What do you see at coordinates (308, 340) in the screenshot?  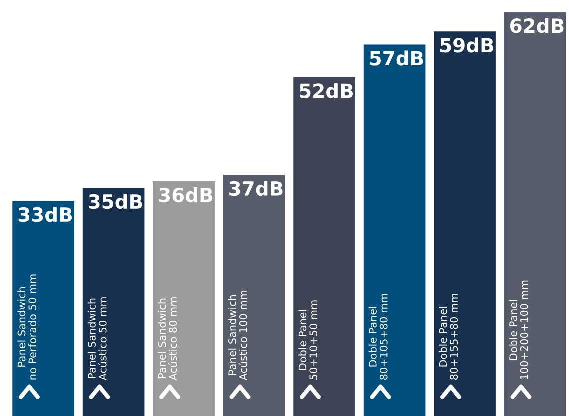 I see `x-tick-label: Doble Panel 50+10+50 mm` at bounding box center [308, 340].